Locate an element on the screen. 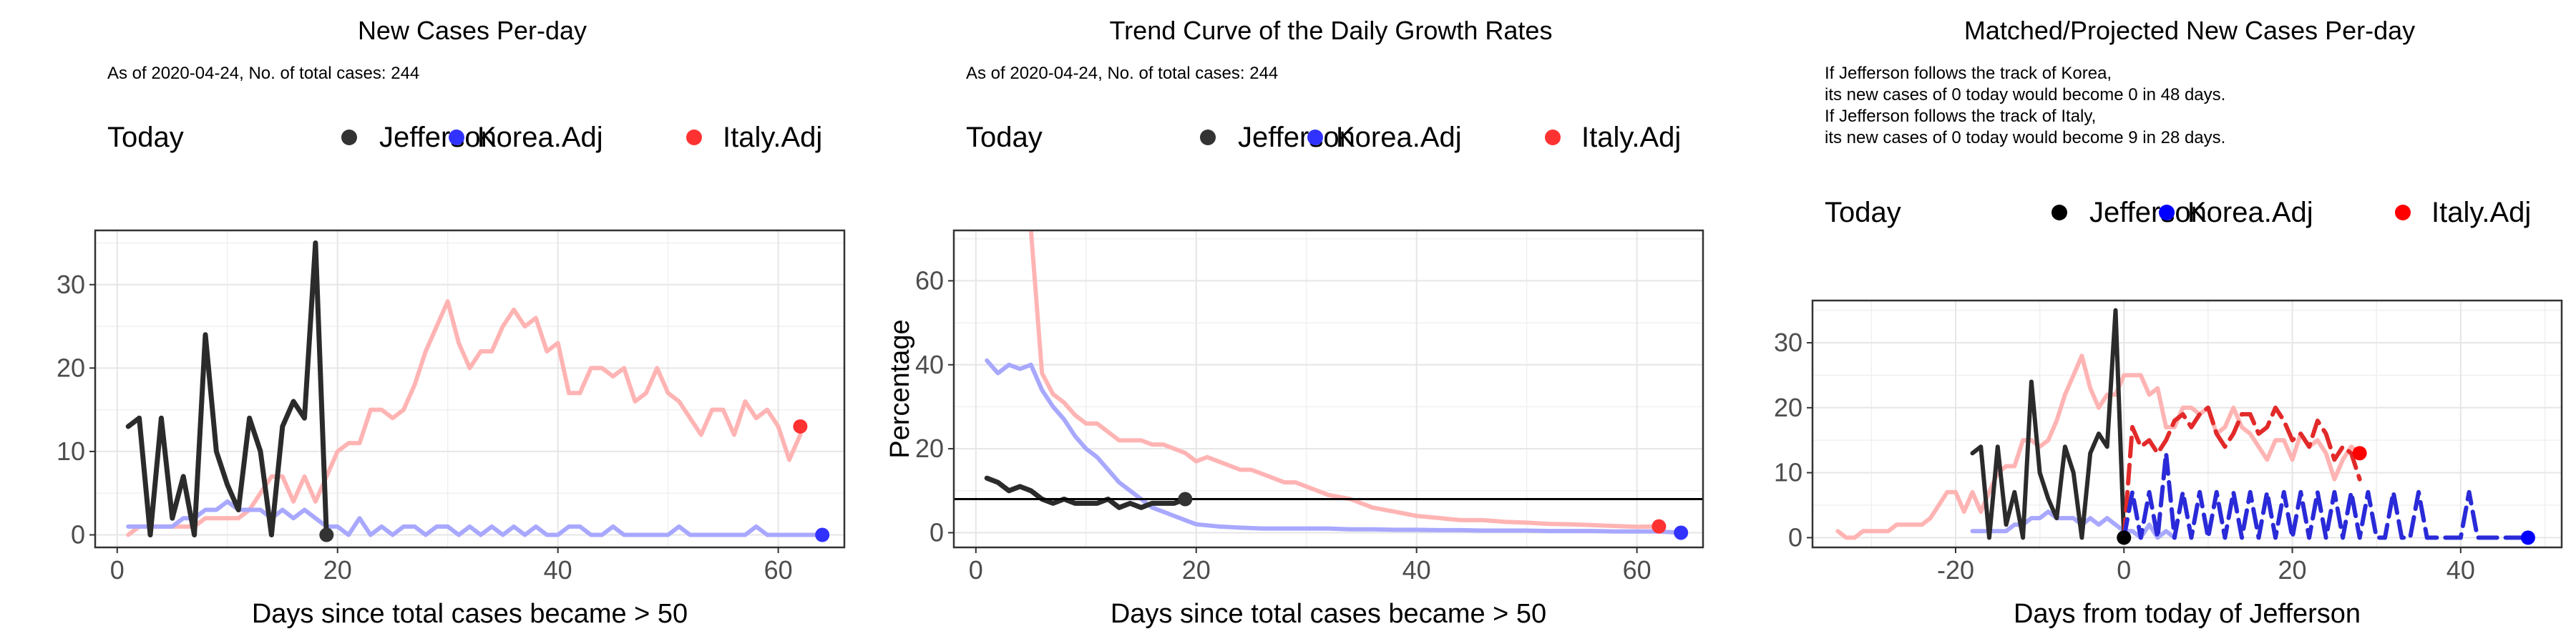  series-line-italy-adj-history is located at coordinates (2098, 446).